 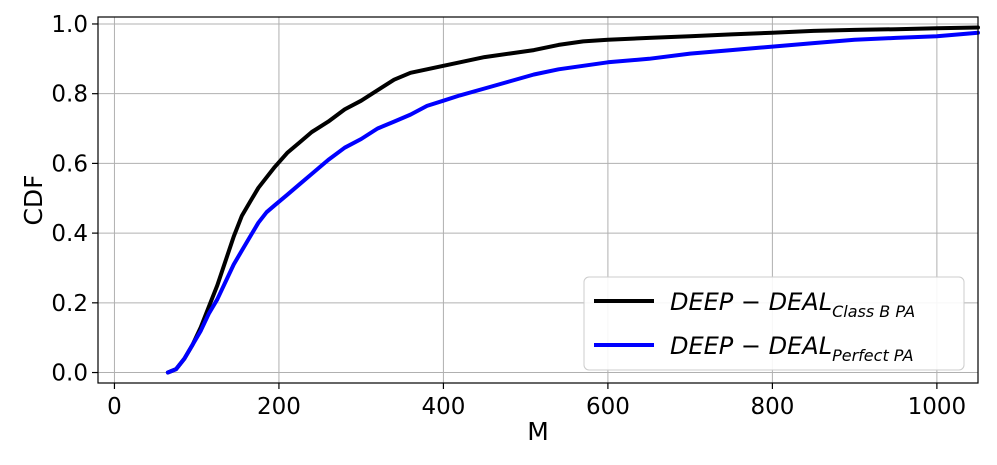 I want to click on x-tick-label: 400, so click(x=443, y=407).